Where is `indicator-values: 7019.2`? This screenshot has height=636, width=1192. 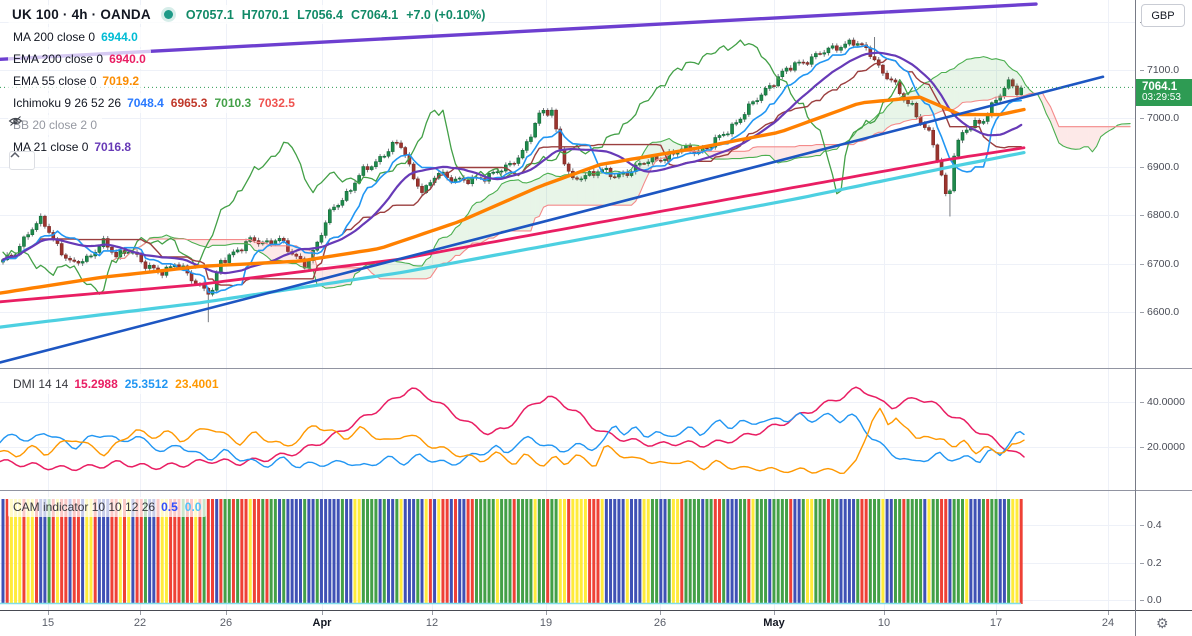
indicator-values: 7019.2 is located at coordinates (120, 81).